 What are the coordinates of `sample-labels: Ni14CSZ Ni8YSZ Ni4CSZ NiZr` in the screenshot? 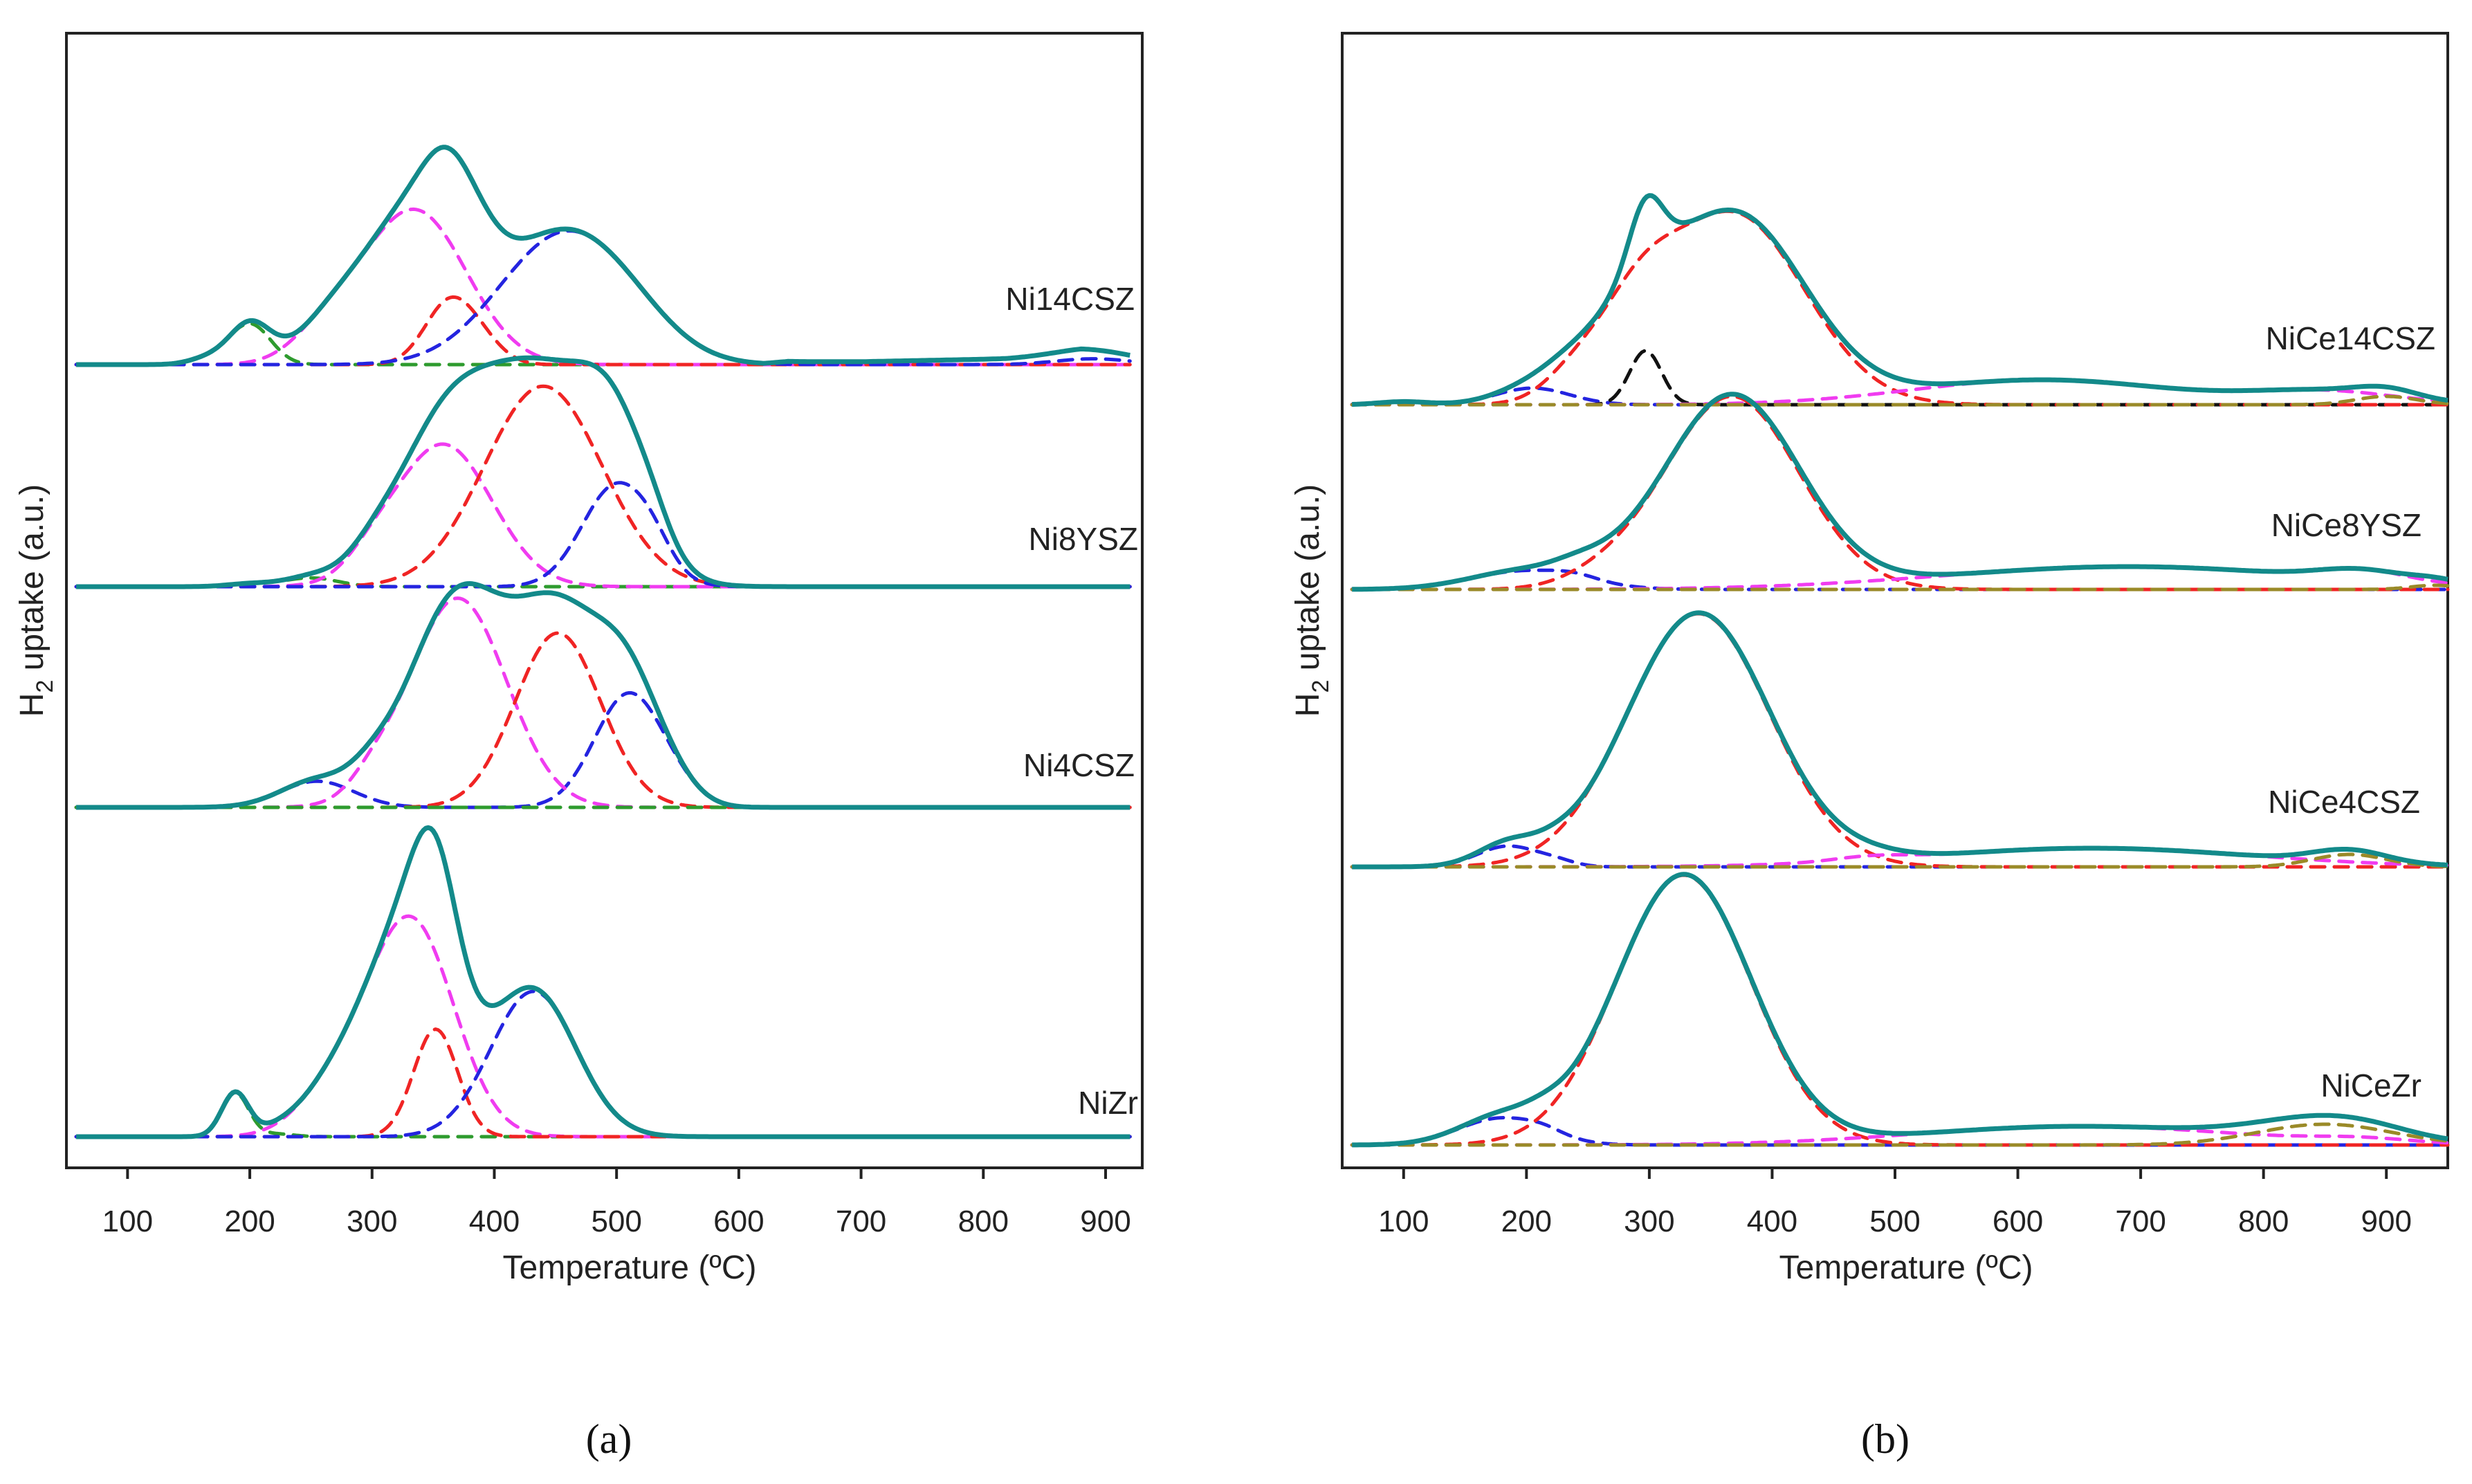 It's located at (1071, 701).